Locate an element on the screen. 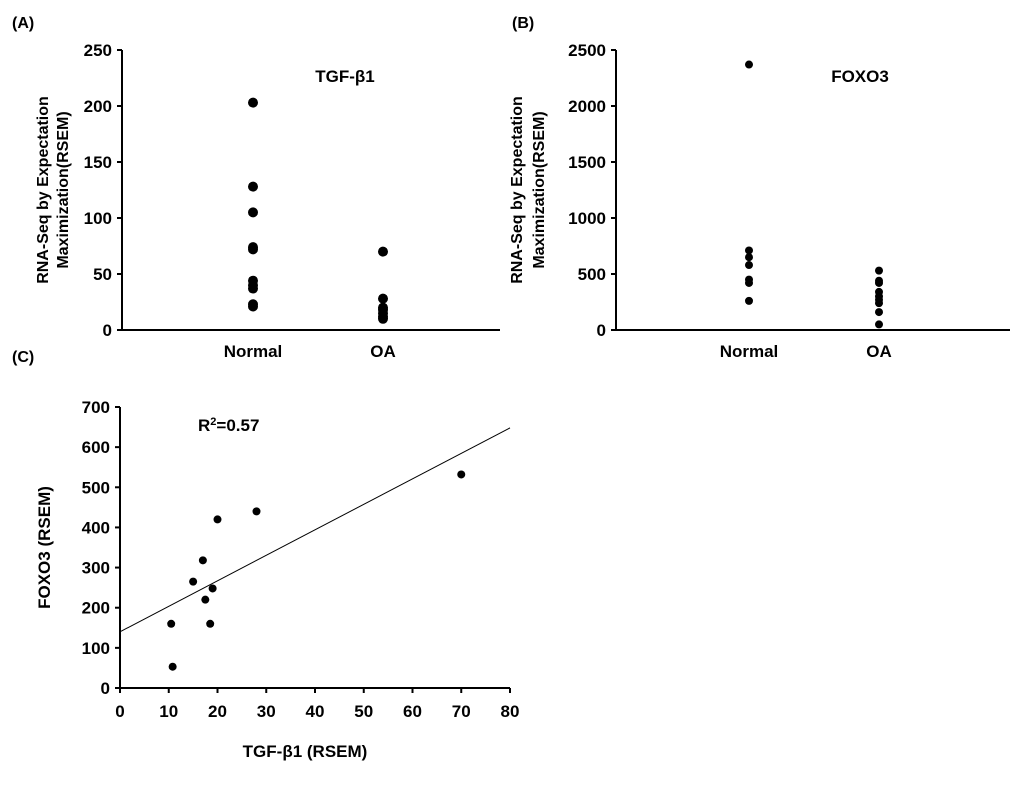  x-tick-label: 40 is located at coordinates (315, 711).